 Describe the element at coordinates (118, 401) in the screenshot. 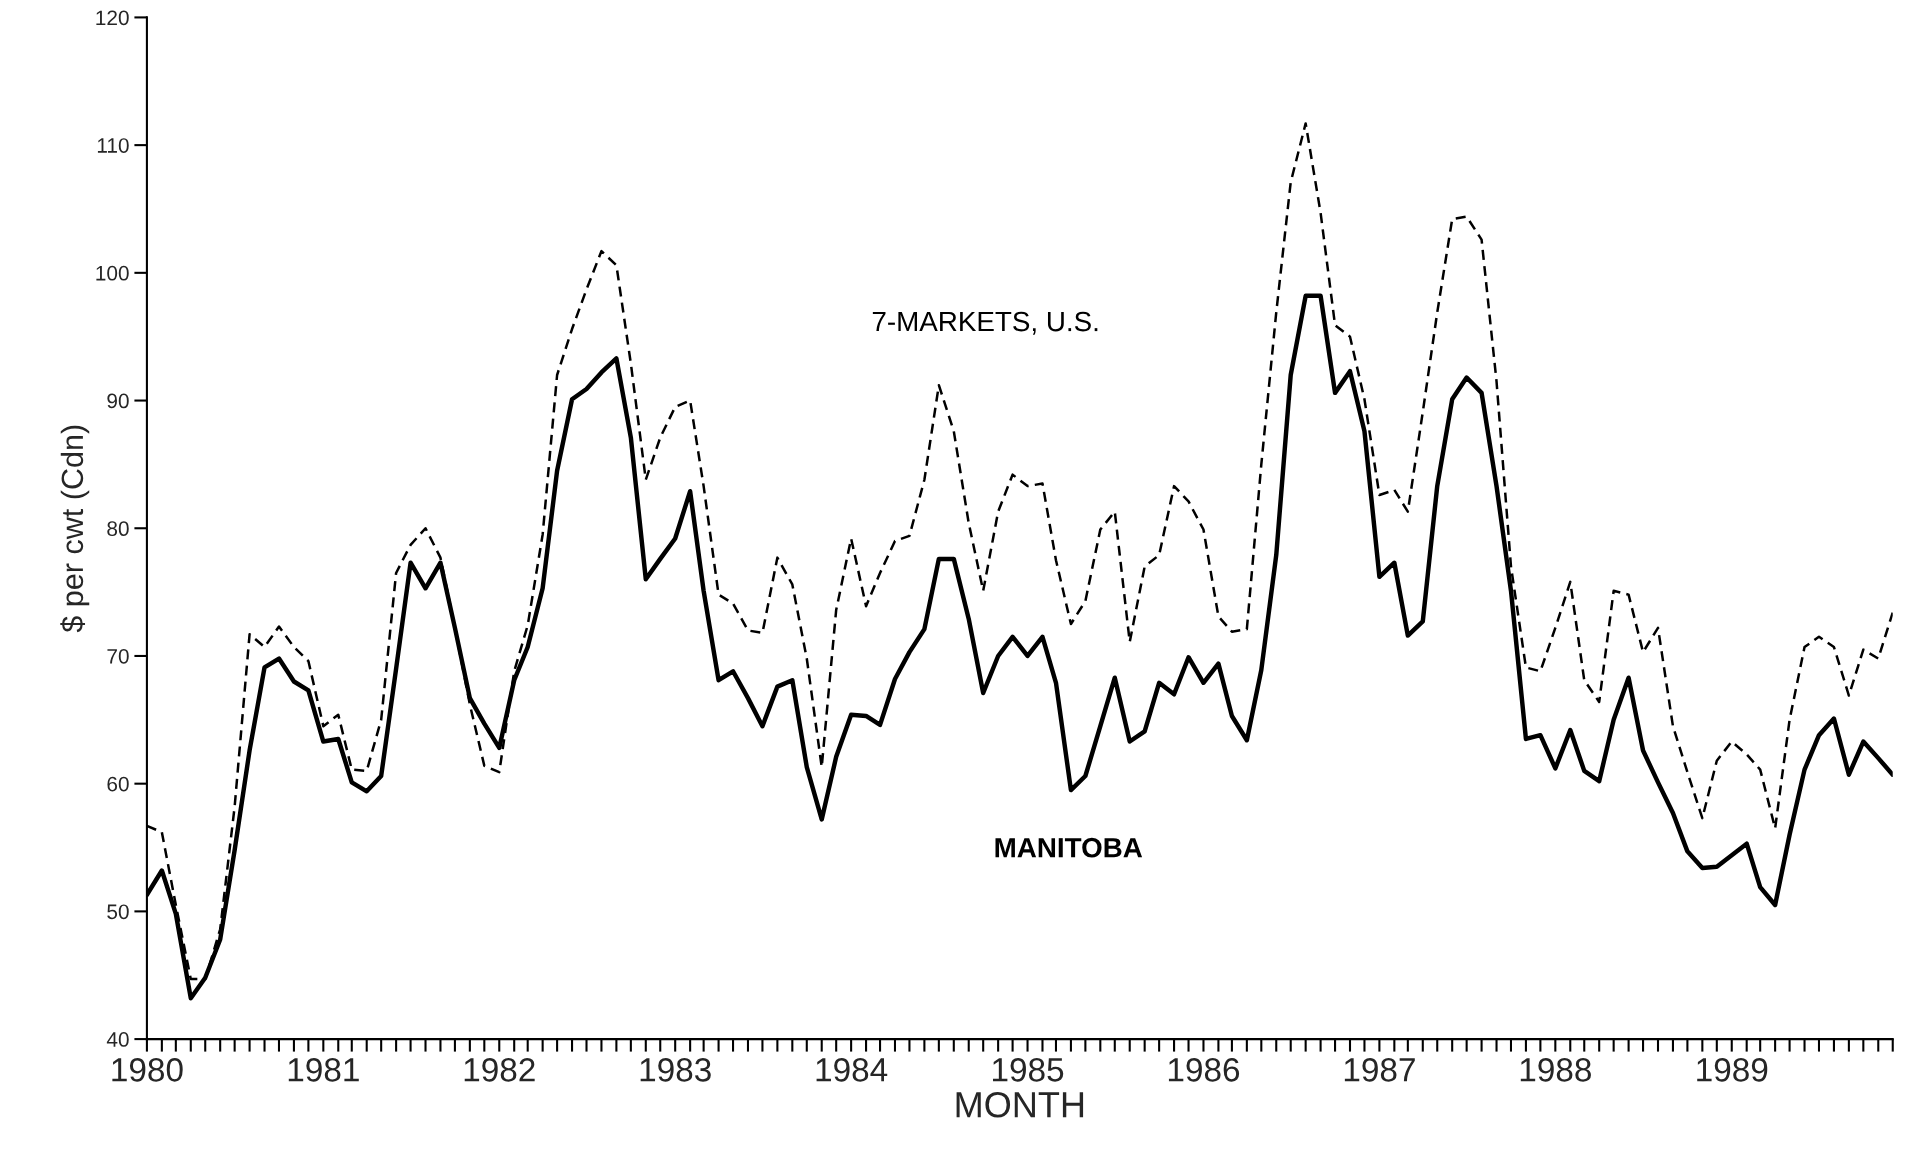

I see `y-tick-label: 90` at that location.